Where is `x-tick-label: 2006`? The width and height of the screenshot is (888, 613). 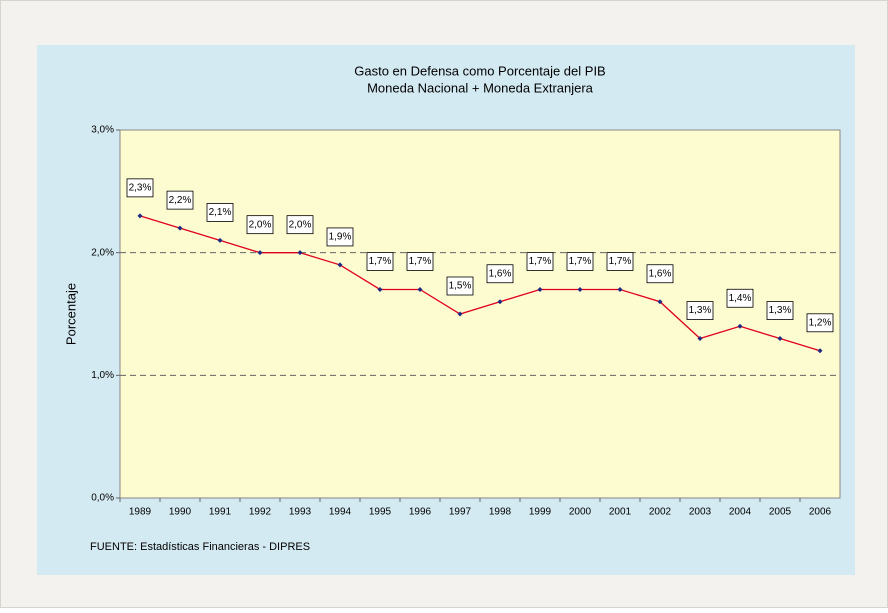 x-tick-label: 2006 is located at coordinates (820, 512).